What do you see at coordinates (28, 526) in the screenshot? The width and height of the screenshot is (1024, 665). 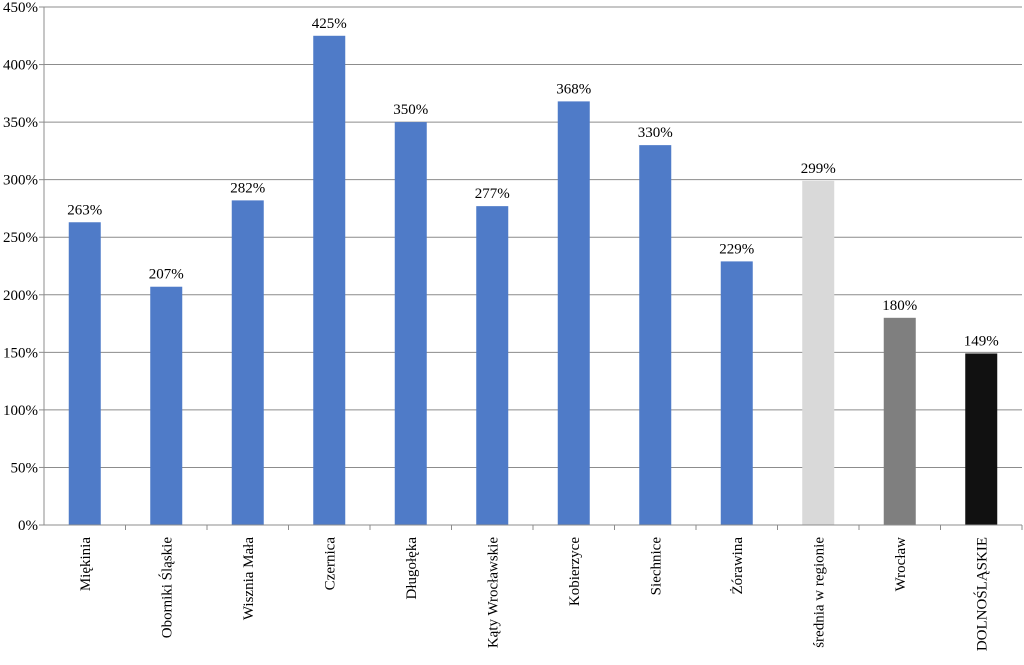 I see `y-tick-label: 0%` at bounding box center [28, 526].